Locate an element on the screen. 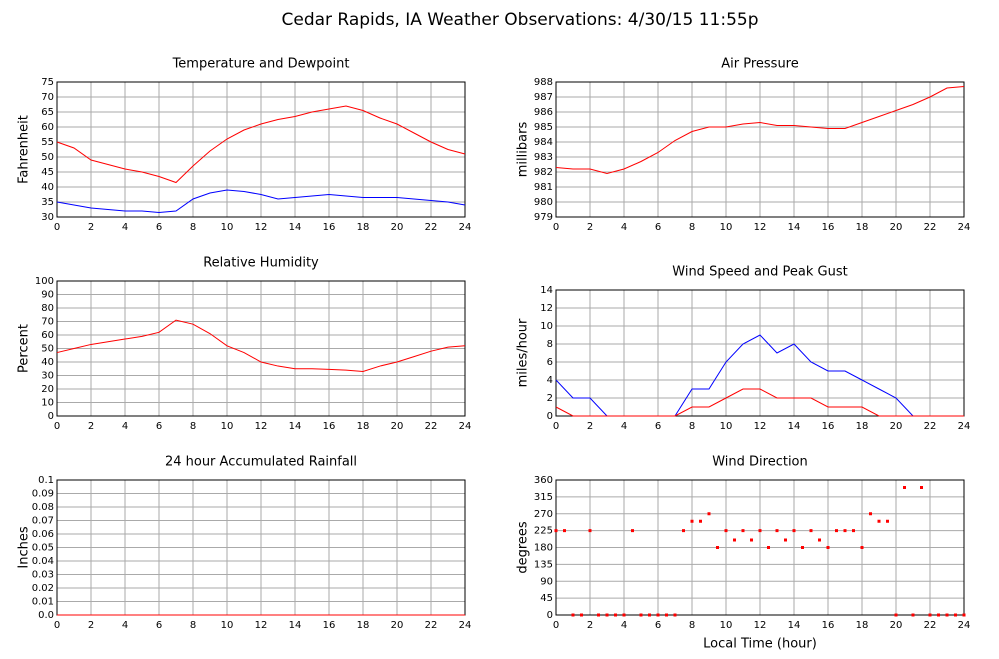  y-tick-label: 40 is located at coordinates (47, 187).